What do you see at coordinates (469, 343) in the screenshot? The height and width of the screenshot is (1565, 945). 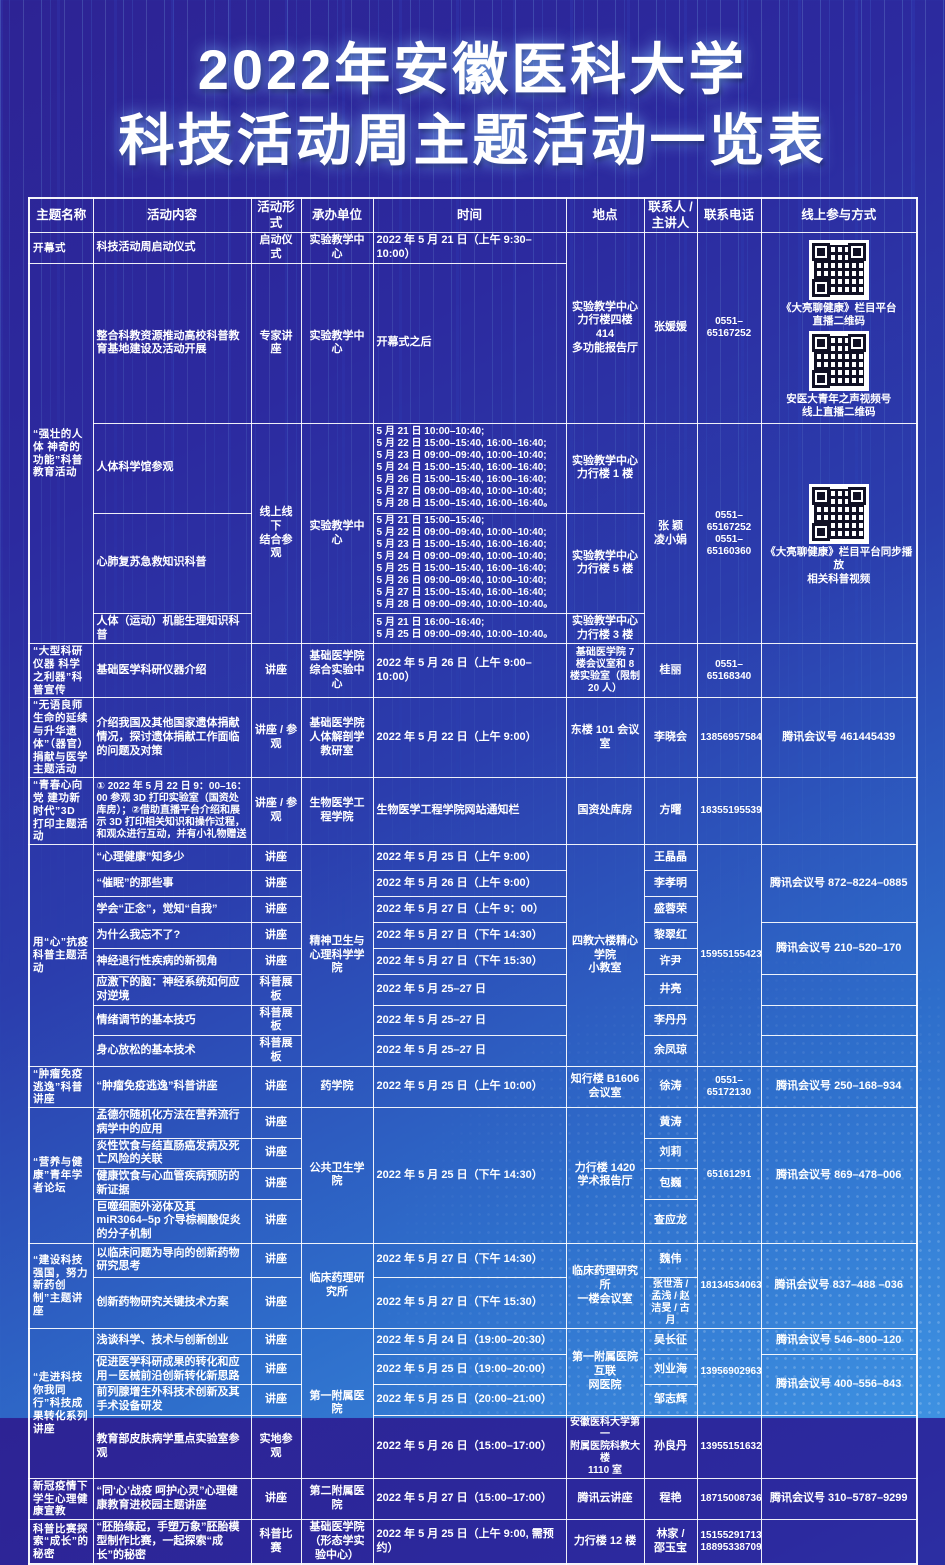 I see `table-cell: 开幕式之后` at bounding box center [469, 343].